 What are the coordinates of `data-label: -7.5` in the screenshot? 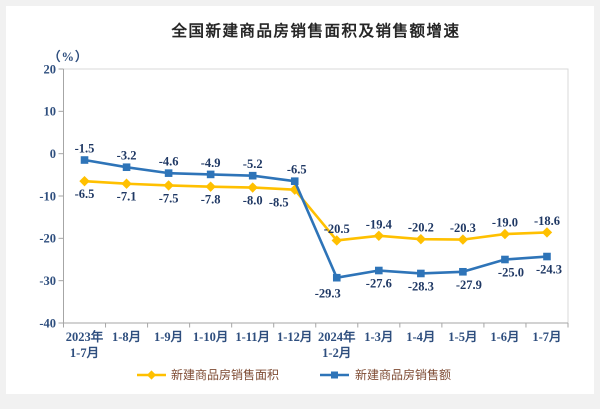 It's located at (169, 198).